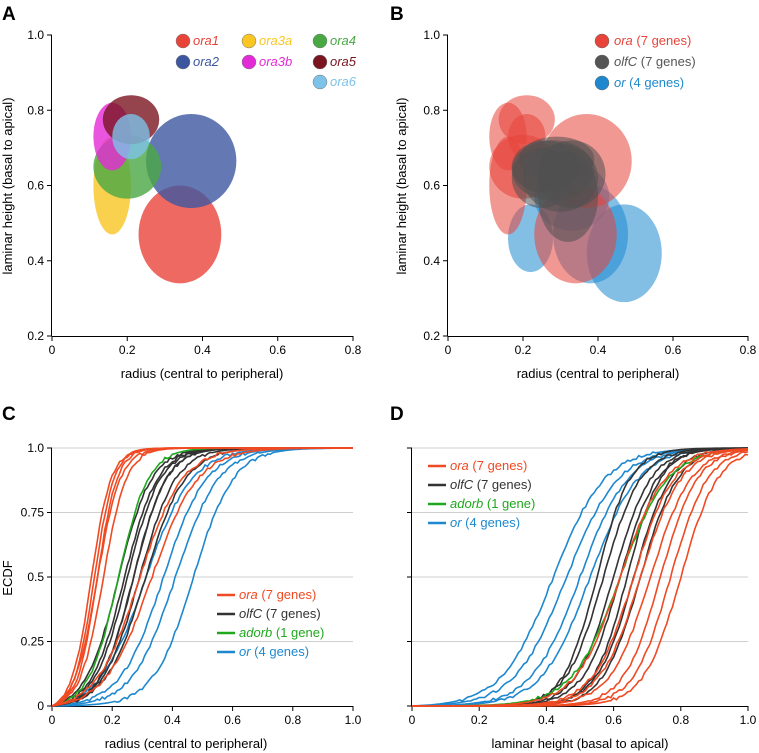 Image resolution: width=759 pixels, height=753 pixels. Describe the element at coordinates (35, 35) in the screenshot. I see `panel-a-y-tick-label: 1.0` at that location.